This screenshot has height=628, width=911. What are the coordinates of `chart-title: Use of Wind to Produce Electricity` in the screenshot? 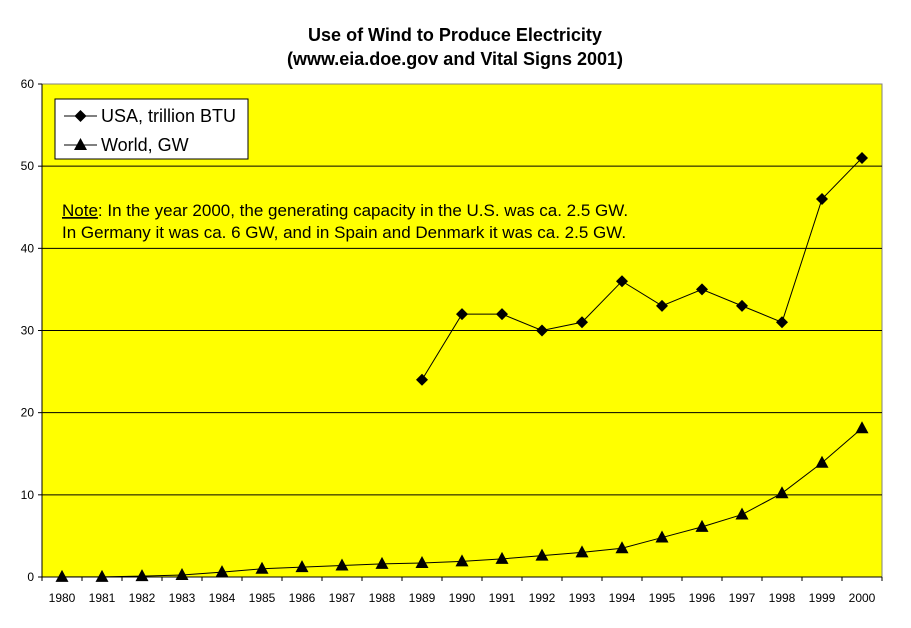 It's located at (455, 35).